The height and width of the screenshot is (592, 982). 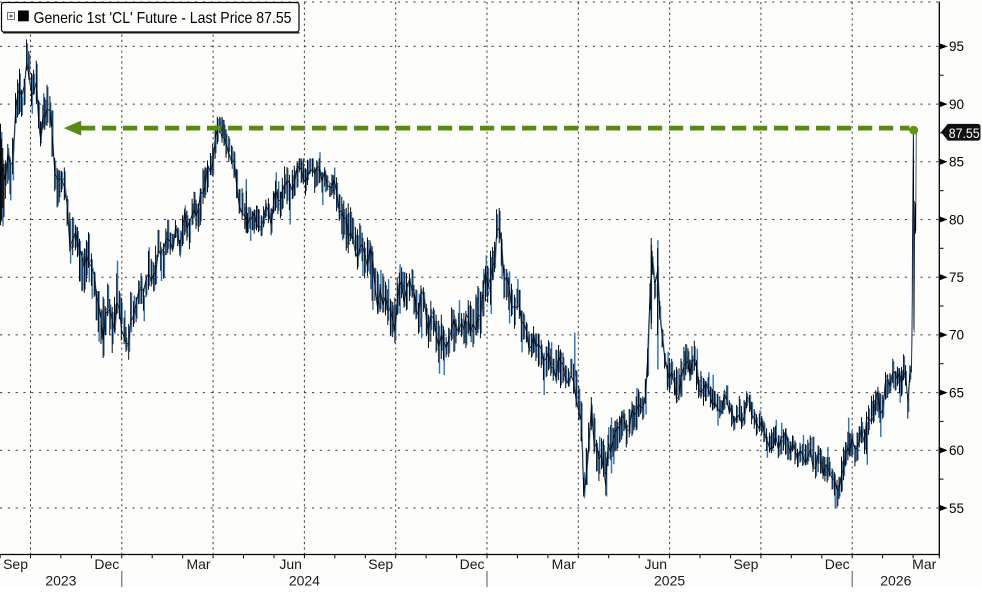 I want to click on svg-text: 70, so click(x=956, y=335).